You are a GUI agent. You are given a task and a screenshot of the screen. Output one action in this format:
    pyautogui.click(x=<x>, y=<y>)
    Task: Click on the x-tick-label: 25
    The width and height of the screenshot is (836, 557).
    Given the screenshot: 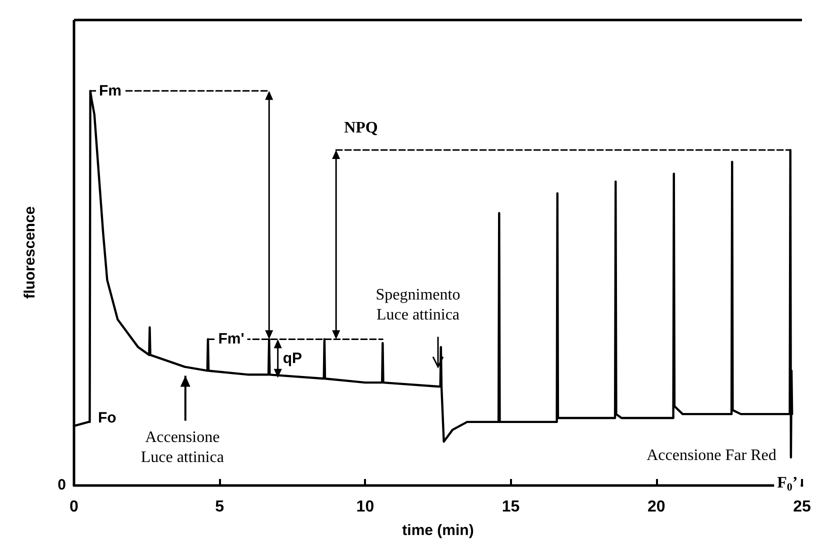 What is the action you would take?
    pyautogui.click(x=802, y=507)
    